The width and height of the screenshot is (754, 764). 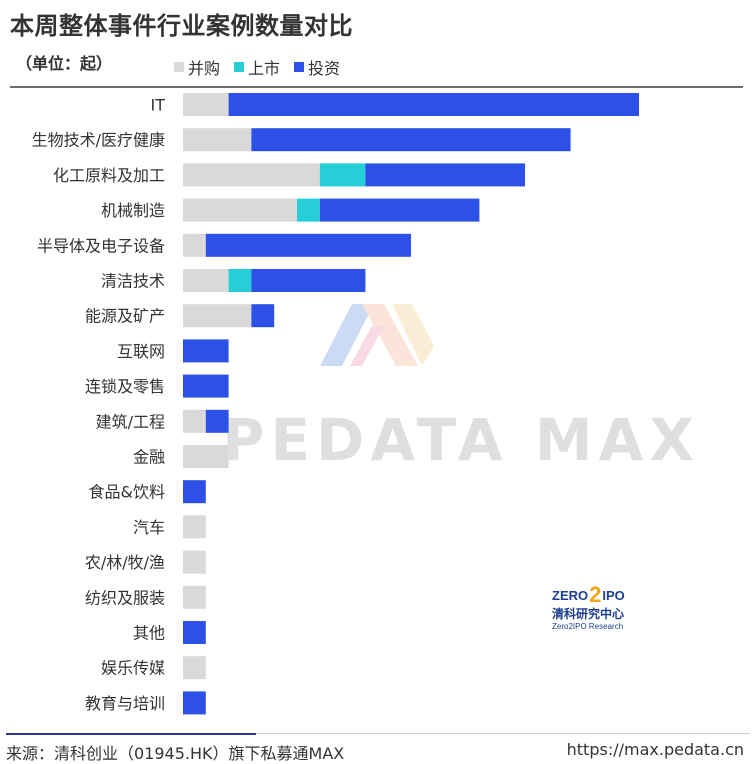 What do you see at coordinates (130, 421) in the screenshot?
I see `category-label: 建筑/工程` at bounding box center [130, 421].